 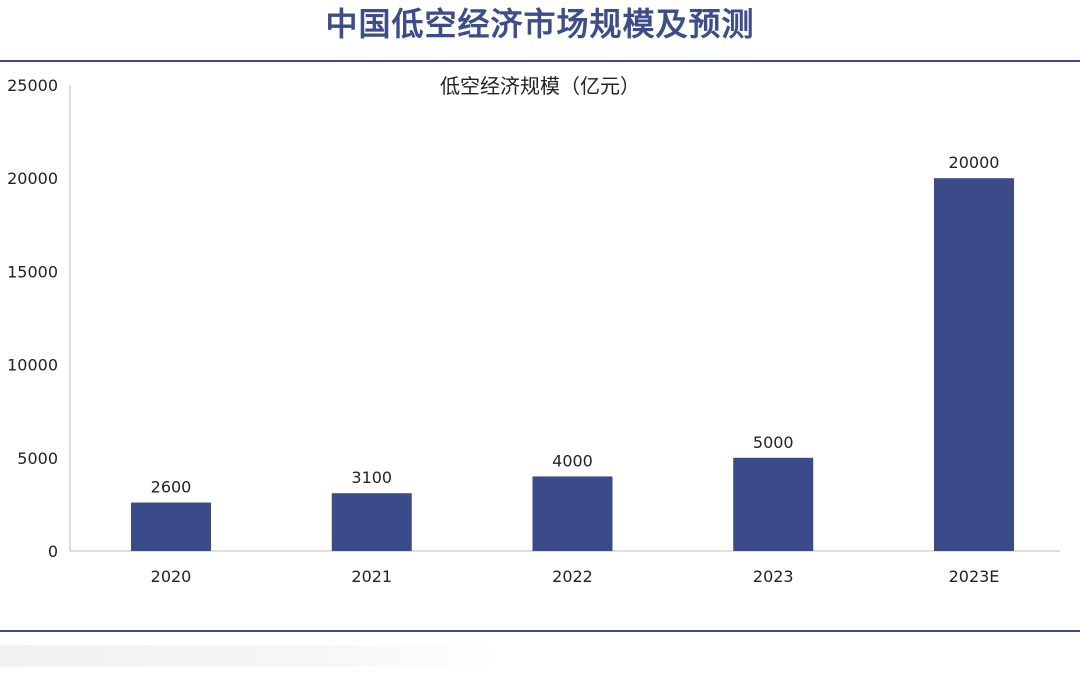 I want to click on y-tick-label: 10000, so click(x=32, y=365).